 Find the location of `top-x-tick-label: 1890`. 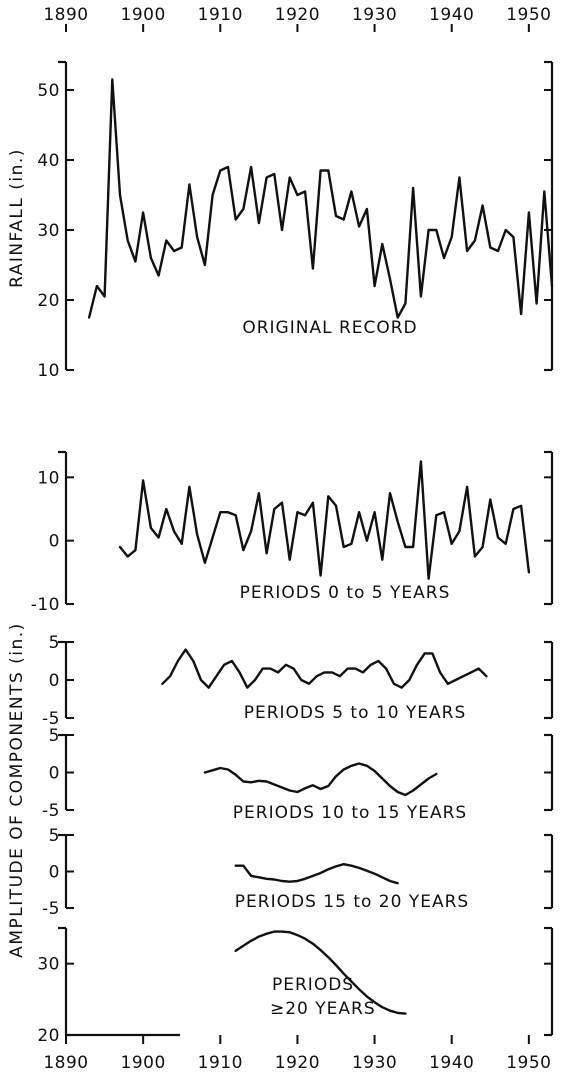

top-x-tick-label: 1890 is located at coordinates (65, 15).